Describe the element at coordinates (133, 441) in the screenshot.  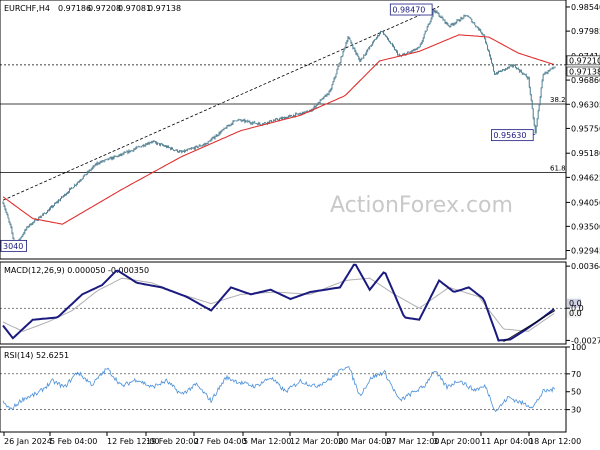
I see `x-axis-tick-label: 12 Feb 12:00` at that location.